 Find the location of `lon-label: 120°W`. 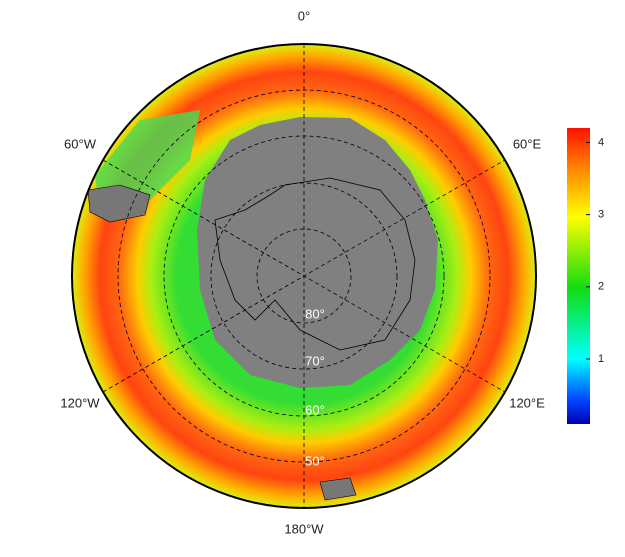

lon-label: 120°W is located at coordinates (80, 402).